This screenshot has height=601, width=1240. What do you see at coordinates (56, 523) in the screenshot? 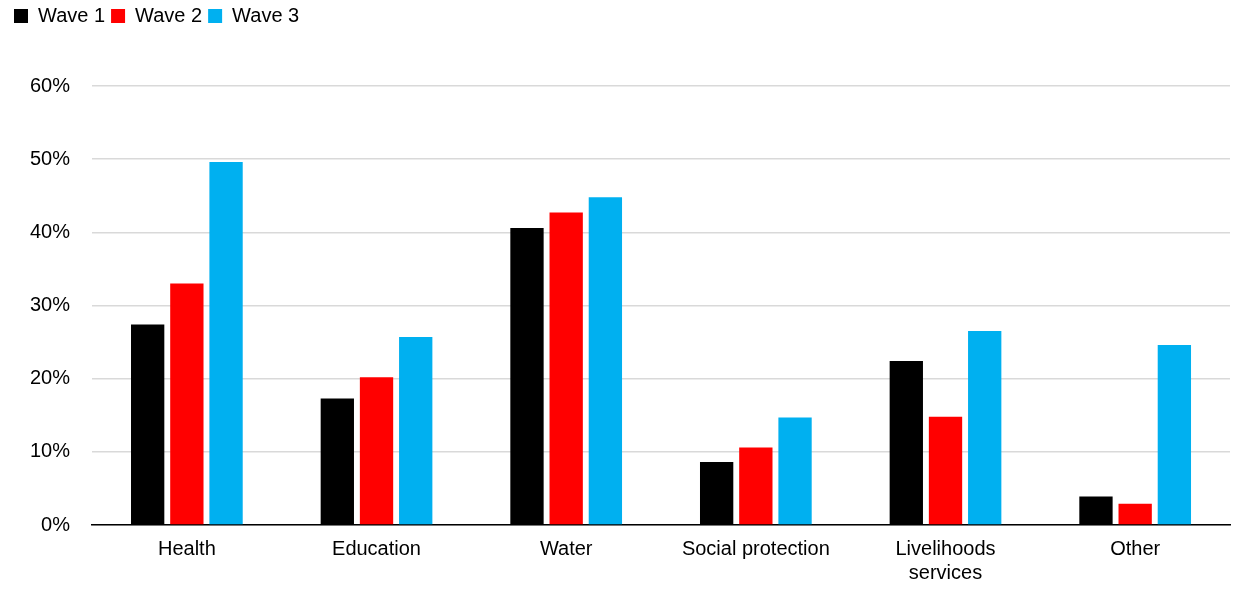
I see `y-tick-label: 0%` at bounding box center [56, 523].